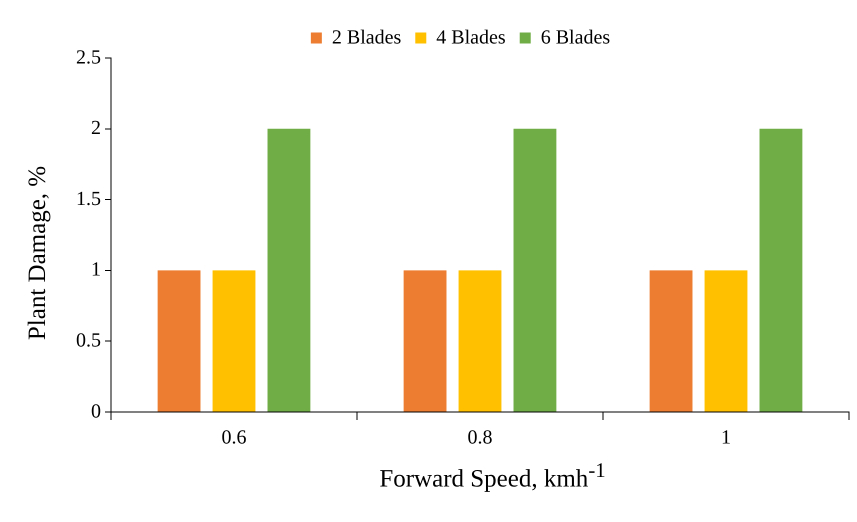  What do you see at coordinates (726, 437) in the screenshot?
I see `x-tick-label: 1` at bounding box center [726, 437].